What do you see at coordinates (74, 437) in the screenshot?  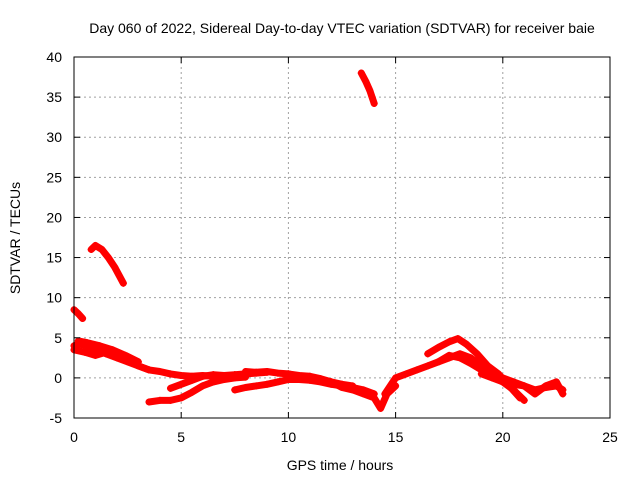 I see `x-tick-label: 0` at bounding box center [74, 437].